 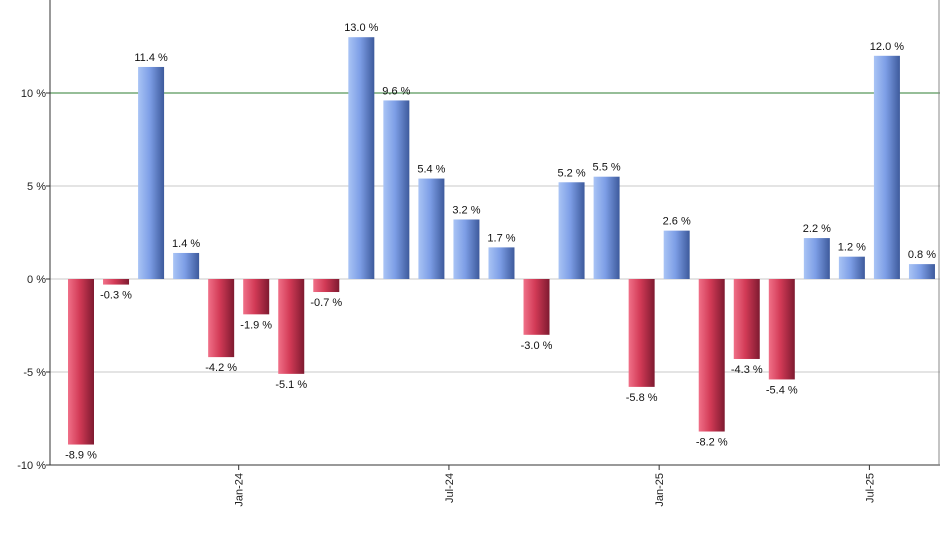 I want to click on data-label: 1.7 %, so click(x=501, y=238).